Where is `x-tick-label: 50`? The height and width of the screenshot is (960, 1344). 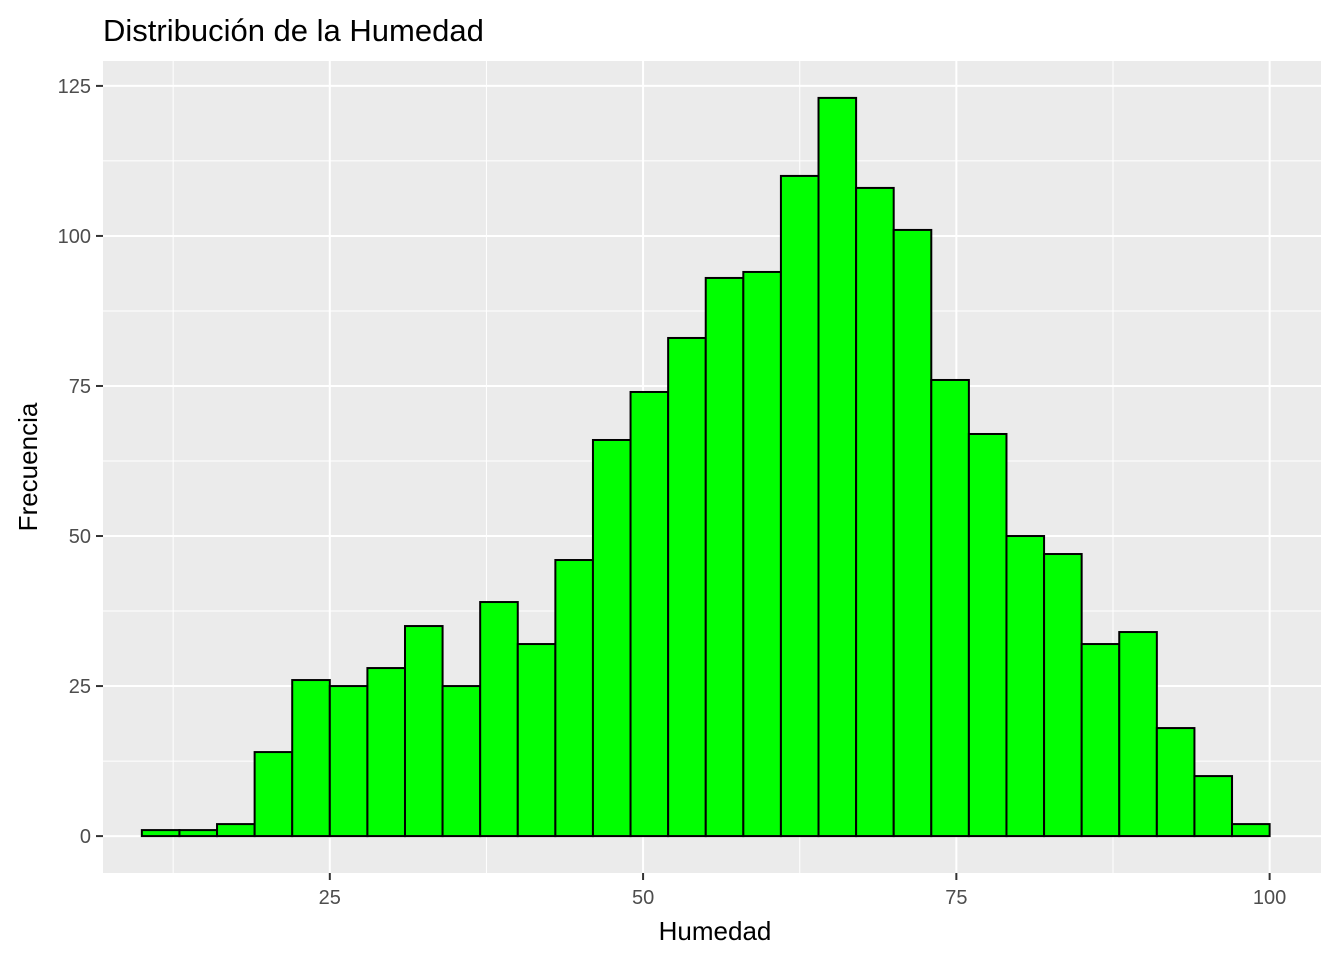 x-tick-label: 50 is located at coordinates (643, 898).